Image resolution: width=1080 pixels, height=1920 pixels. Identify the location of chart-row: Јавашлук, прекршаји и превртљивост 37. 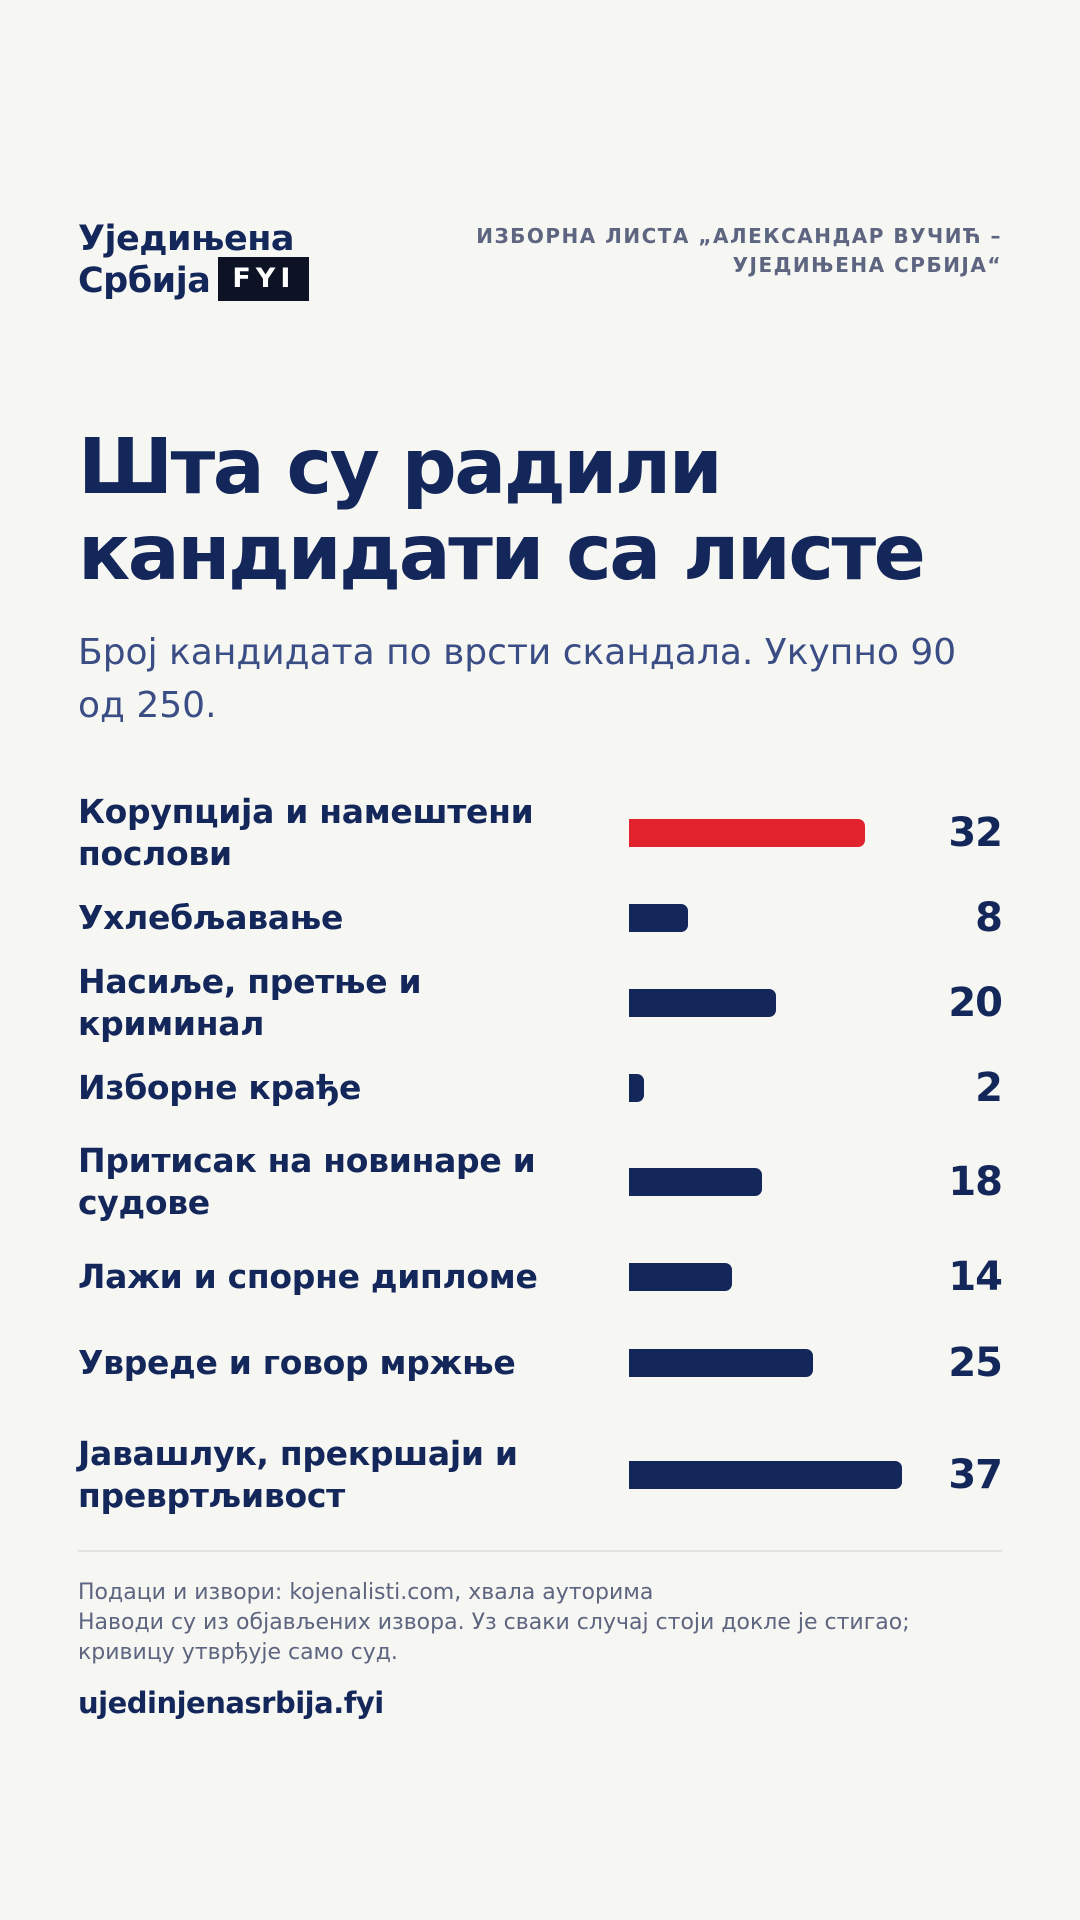
(540, 1475).